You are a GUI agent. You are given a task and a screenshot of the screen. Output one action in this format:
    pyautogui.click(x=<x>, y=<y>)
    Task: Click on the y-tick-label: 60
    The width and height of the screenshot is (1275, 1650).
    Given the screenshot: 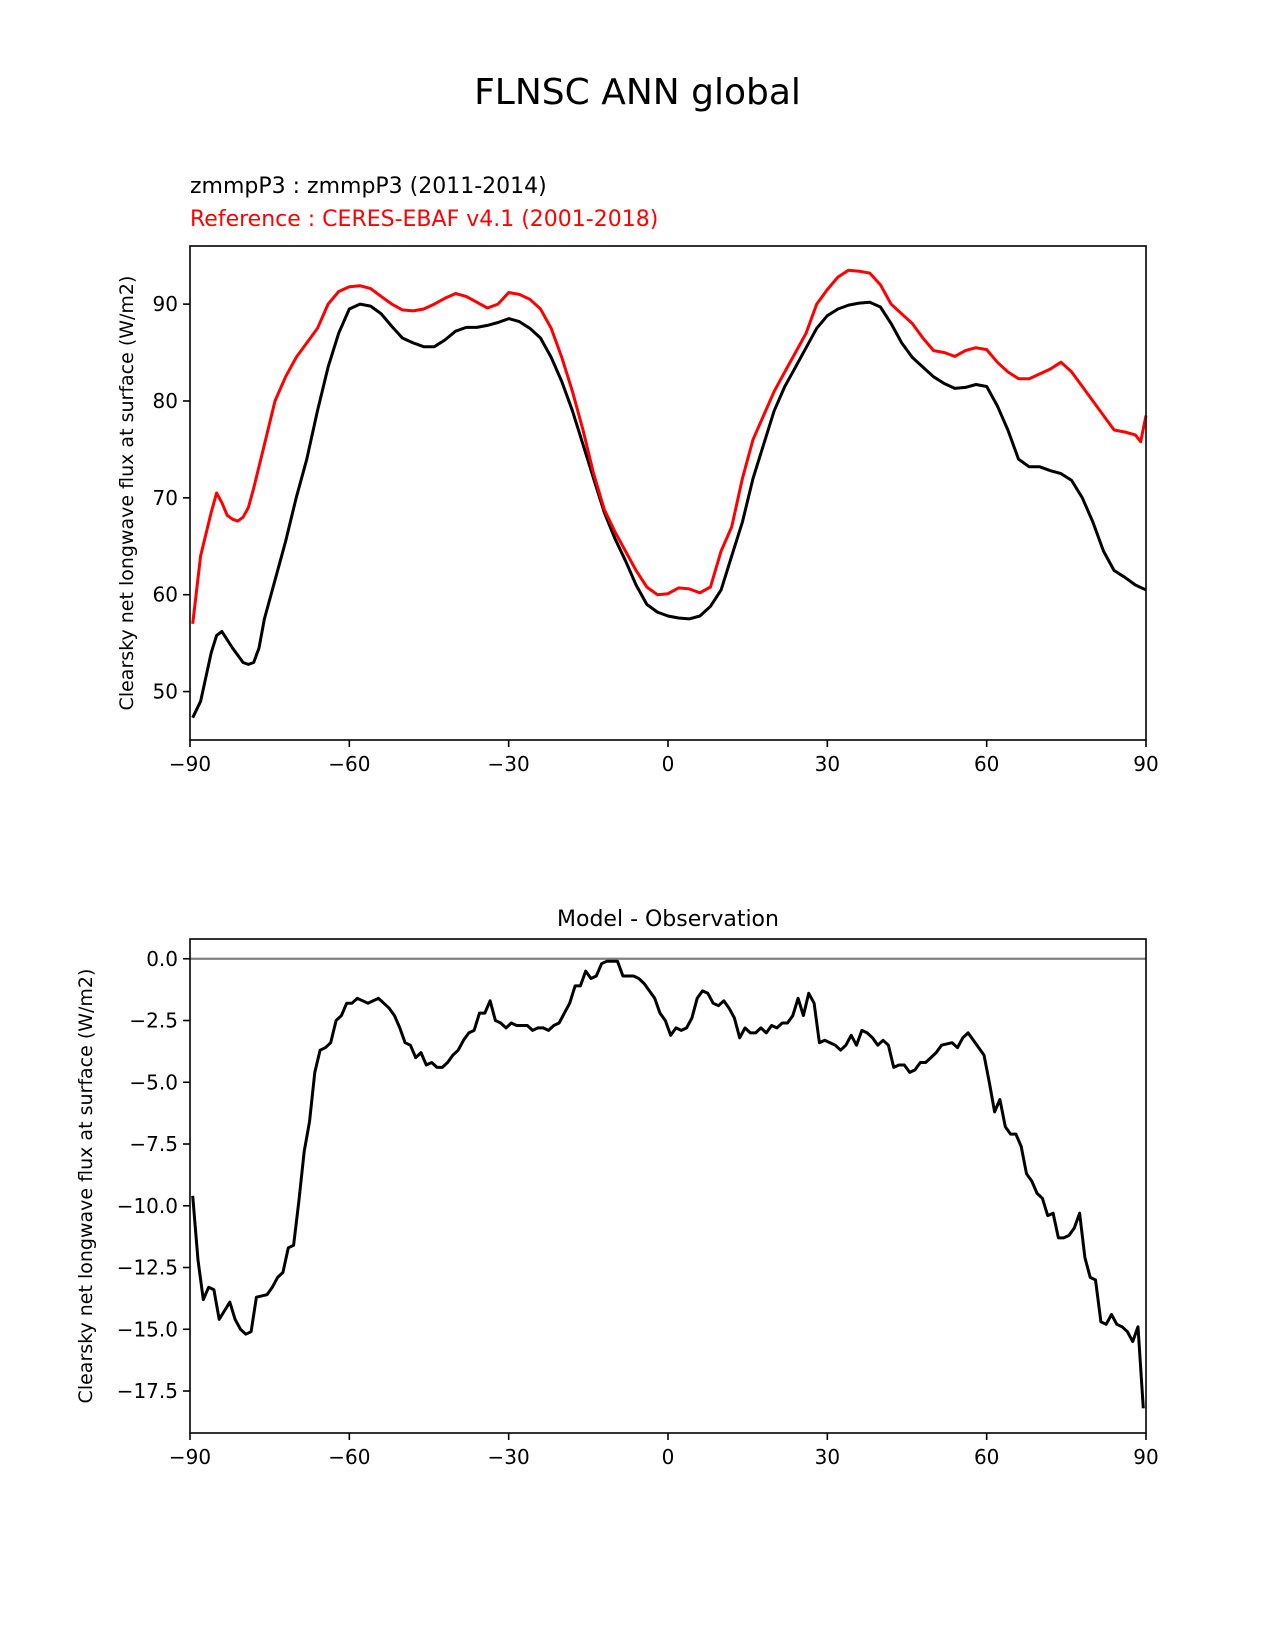 What is the action you would take?
    pyautogui.click(x=165, y=595)
    